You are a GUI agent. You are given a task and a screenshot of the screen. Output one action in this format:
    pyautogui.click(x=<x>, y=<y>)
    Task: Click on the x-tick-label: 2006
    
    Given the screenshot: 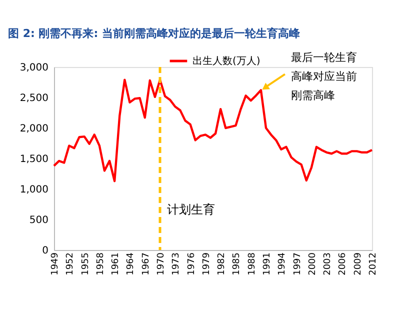 What is the action you would take?
    pyautogui.click(x=343, y=264)
    